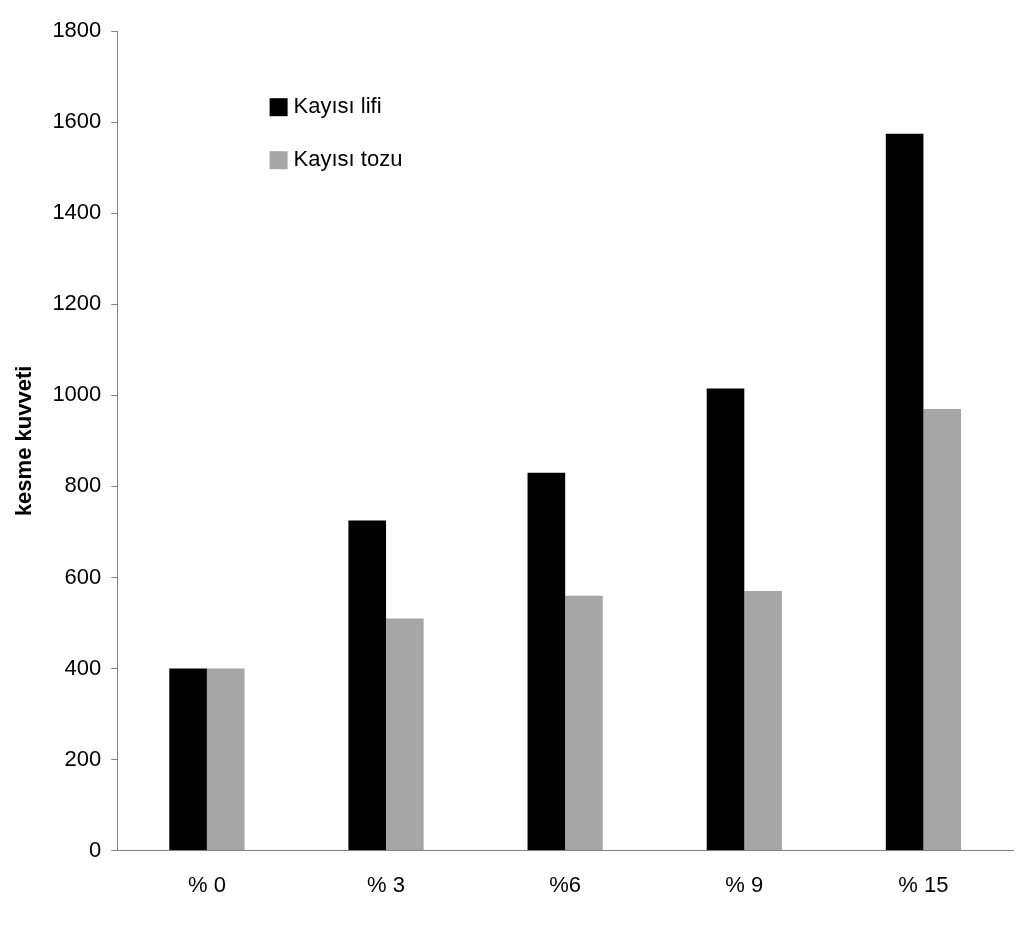 This screenshot has height=925, width=1023. Describe the element at coordinates (206, 884) in the screenshot. I see `x-tick-label: % 0` at that location.